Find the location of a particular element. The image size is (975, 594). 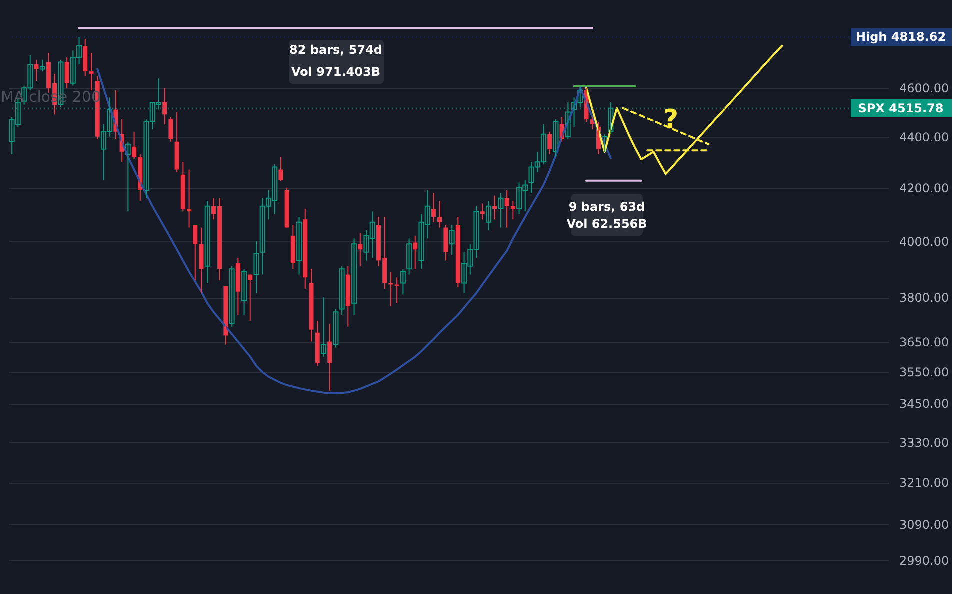

y-tick-label: 4600.00 is located at coordinates (925, 89).